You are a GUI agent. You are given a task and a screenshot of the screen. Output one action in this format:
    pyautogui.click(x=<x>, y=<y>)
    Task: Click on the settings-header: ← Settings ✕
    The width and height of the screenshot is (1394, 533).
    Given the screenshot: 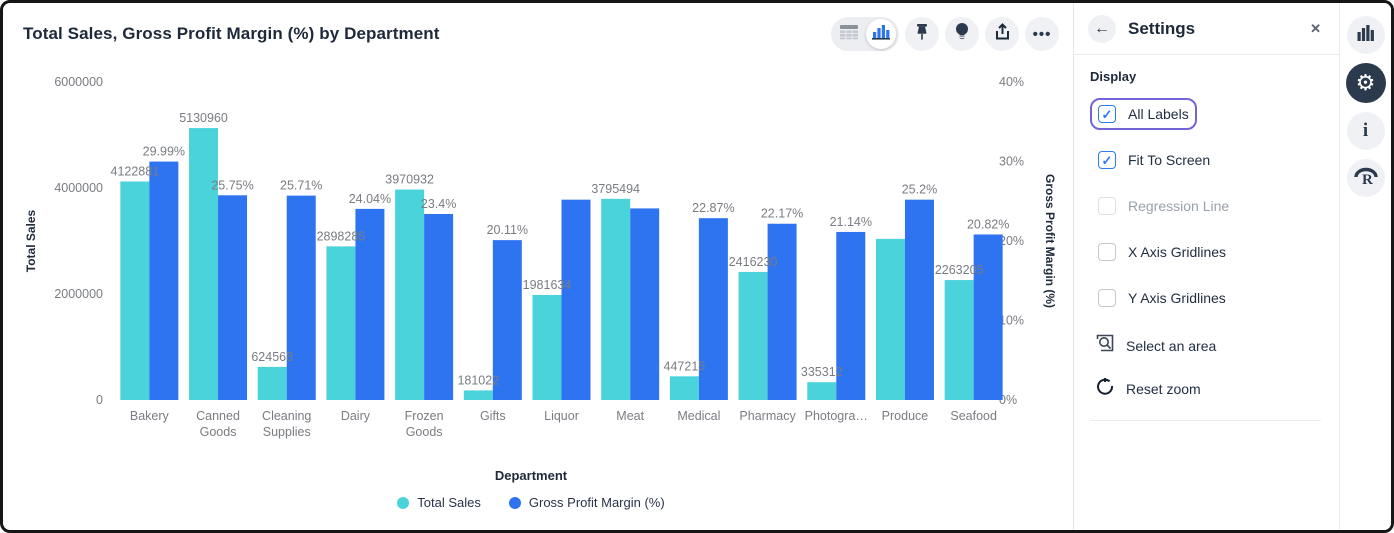 What is the action you would take?
    pyautogui.click(x=1206, y=29)
    